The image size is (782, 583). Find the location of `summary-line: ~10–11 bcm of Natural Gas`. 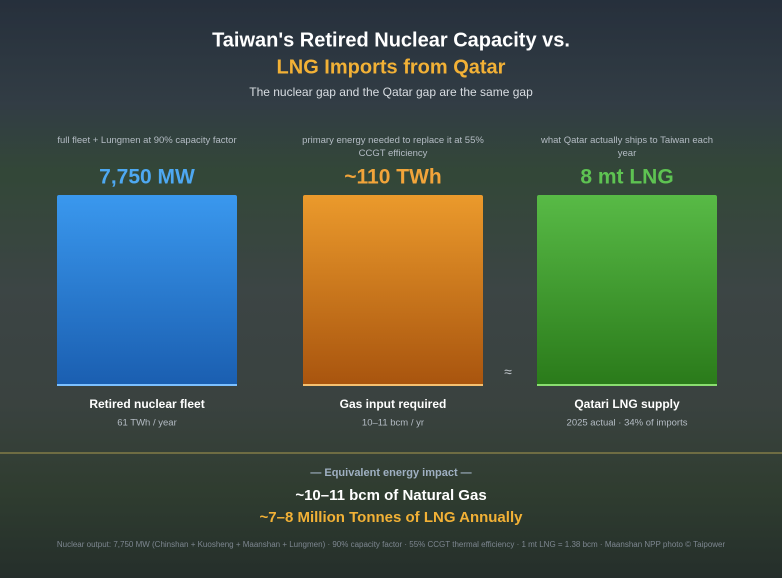

summary-line: ~10–11 bcm of Natural Gas is located at coordinates (390, 495).